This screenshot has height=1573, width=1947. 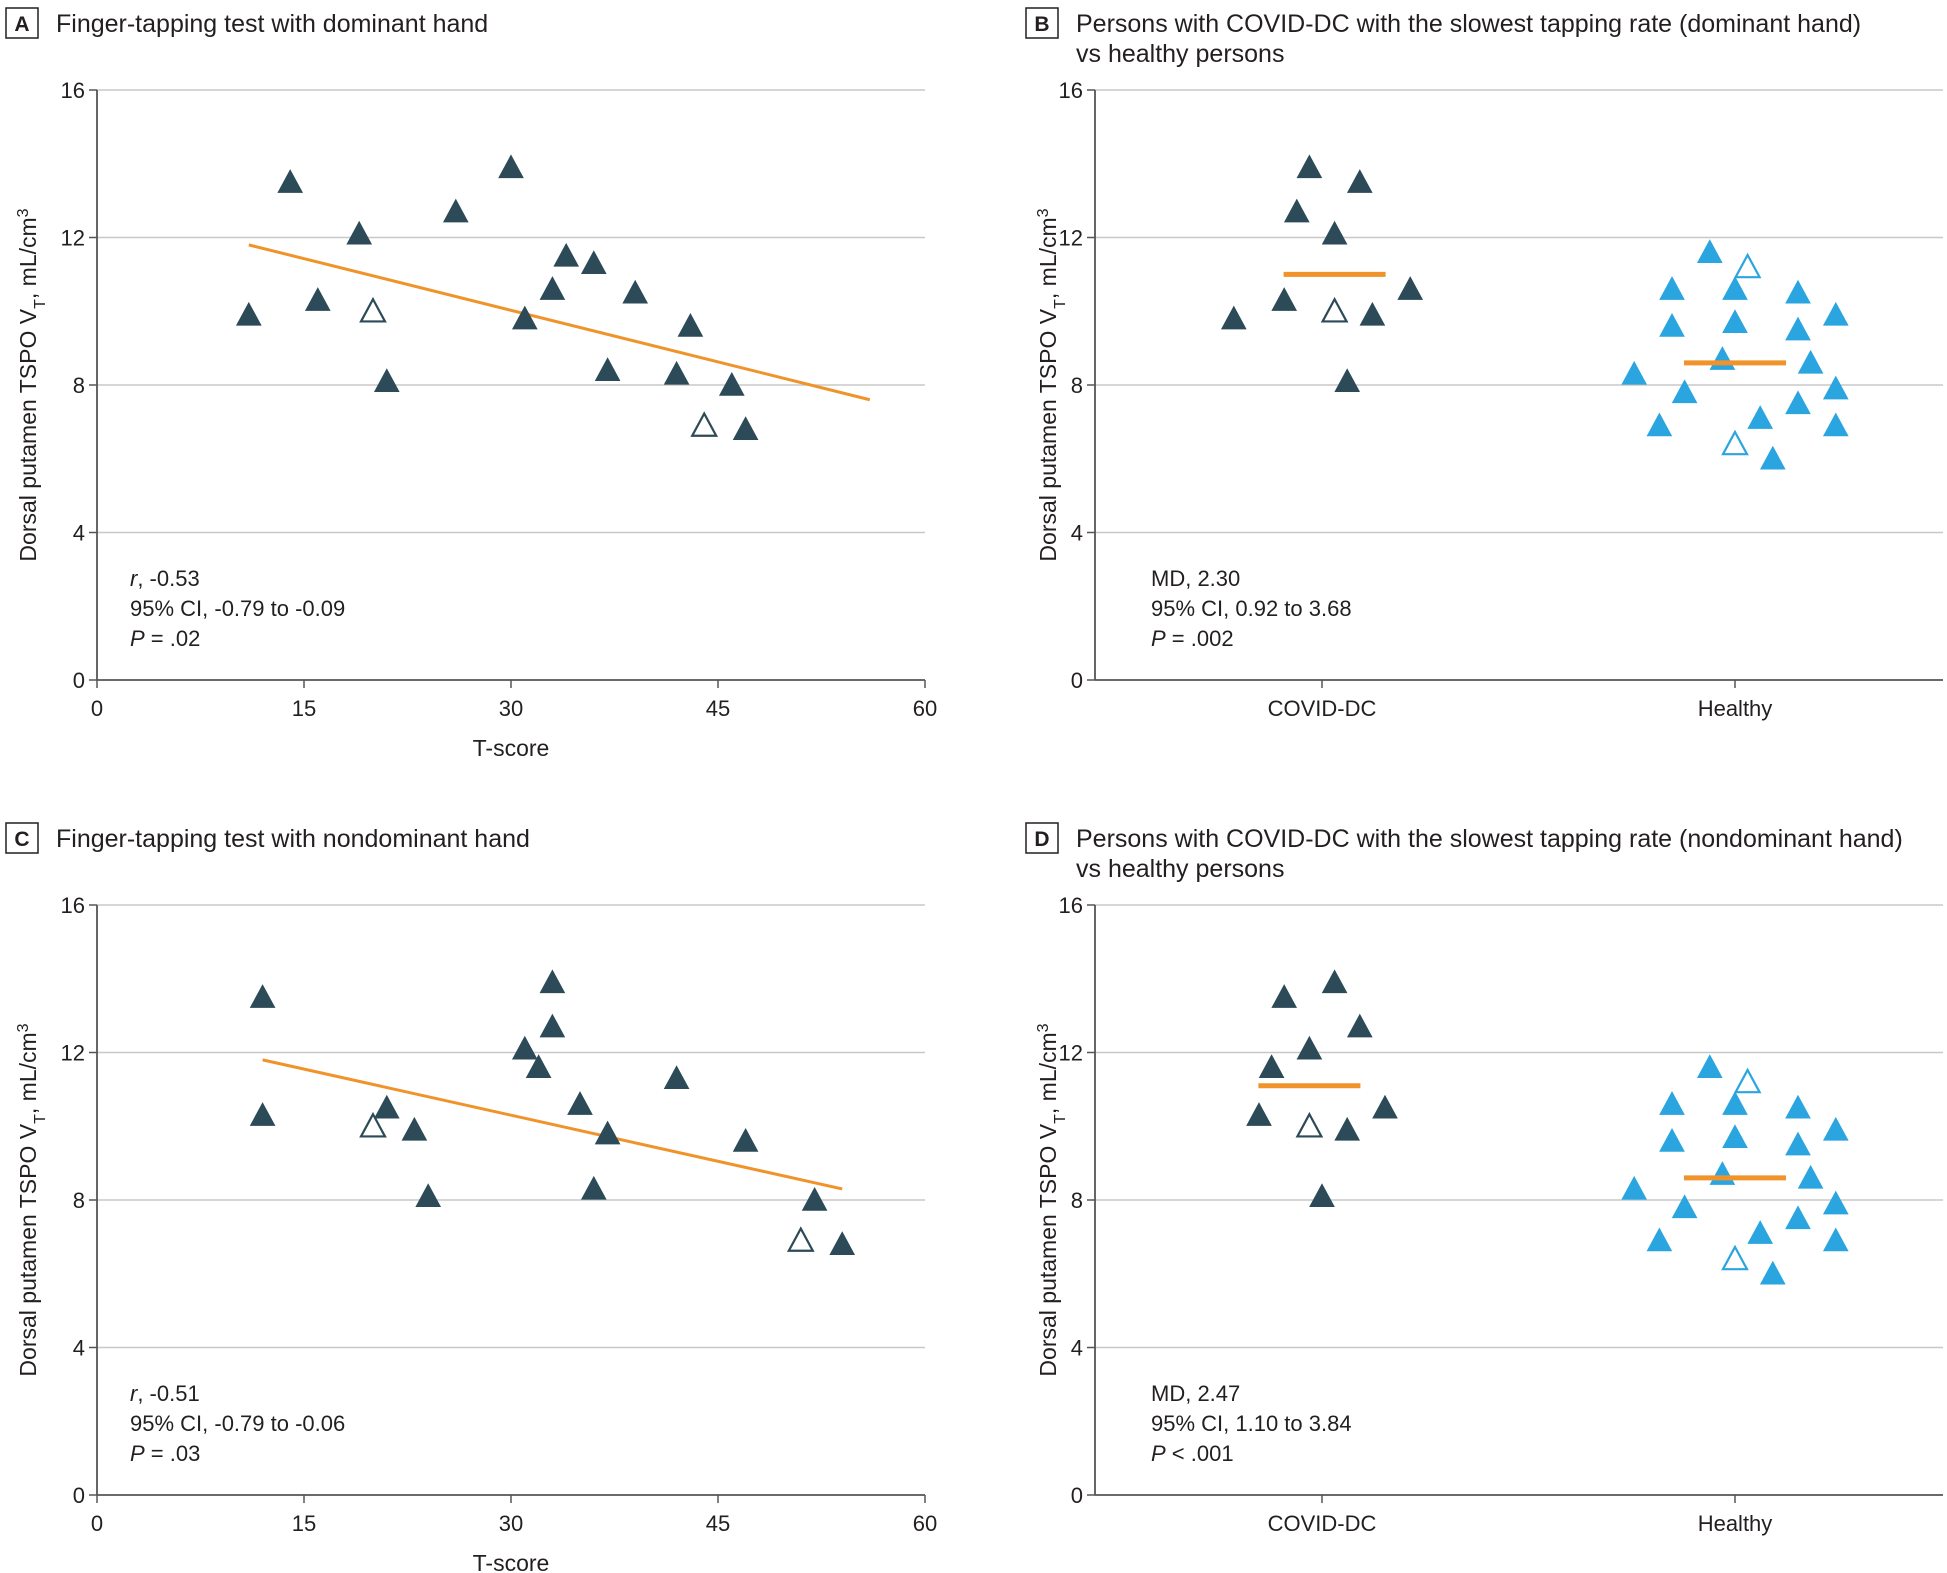 What do you see at coordinates (1195, 578) in the screenshot?
I see `stat-md: MD, 2.30` at bounding box center [1195, 578].